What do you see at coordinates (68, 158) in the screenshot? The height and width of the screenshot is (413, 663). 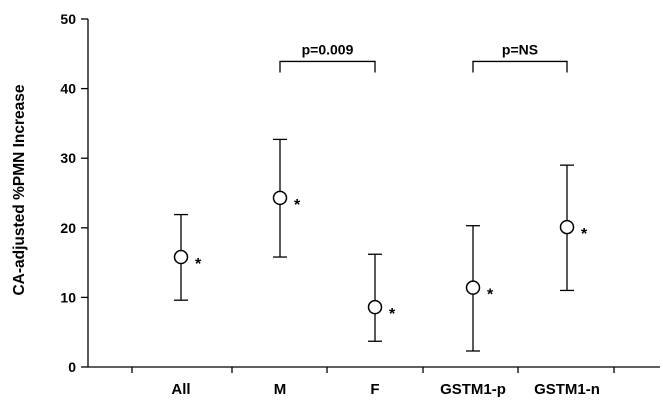 I see `y-axis-tick-label: 30` at bounding box center [68, 158].